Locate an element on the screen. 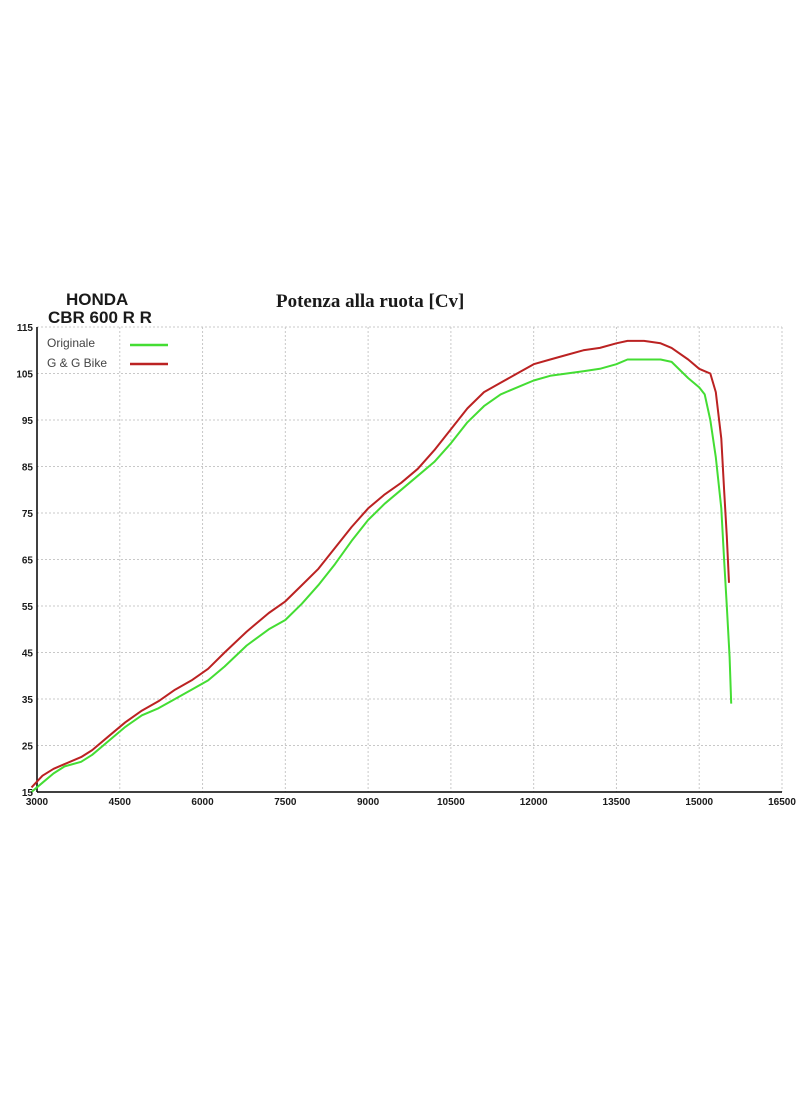 Image resolution: width=800 pixels, height=1096 pixels. chart-title: Potenza alla ruota [Cv] is located at coordinates (370, 301).